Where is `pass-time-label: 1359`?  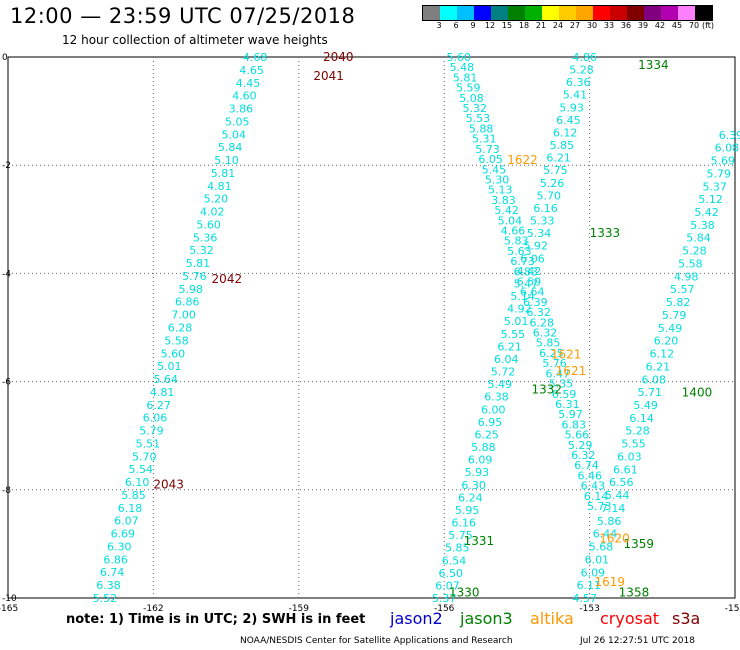
pass-time-label: 1359 is located at coordinates (639, 544).